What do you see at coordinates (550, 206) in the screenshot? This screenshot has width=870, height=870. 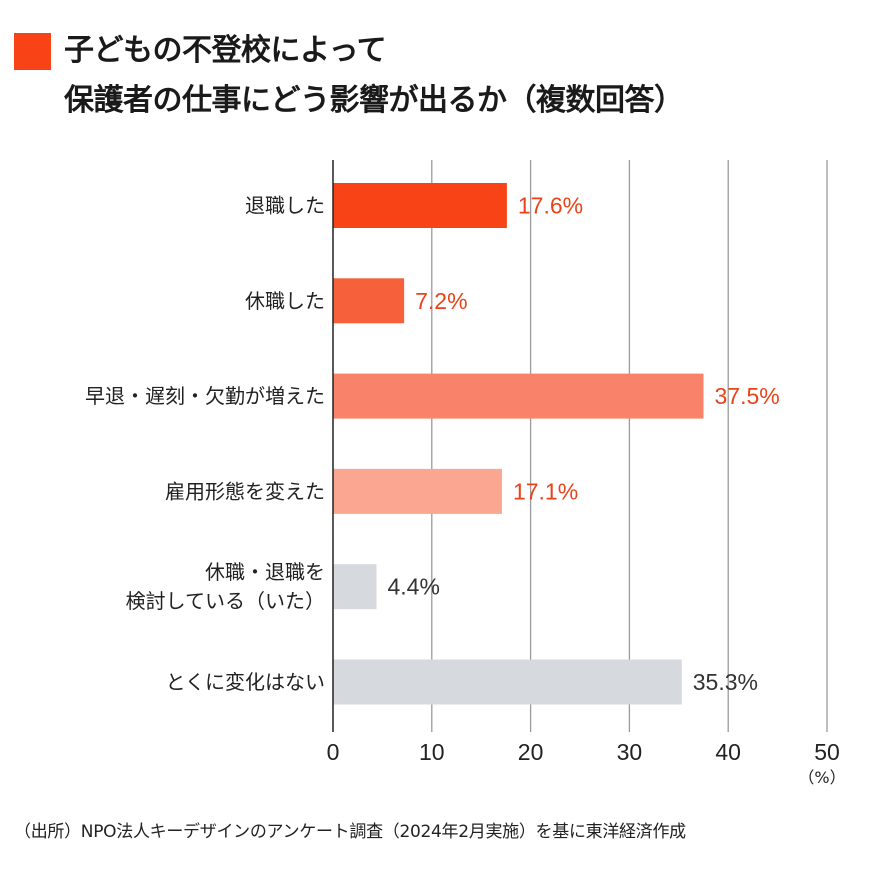 I see `data-label: 17.6%` at bounding box center [550, 206].